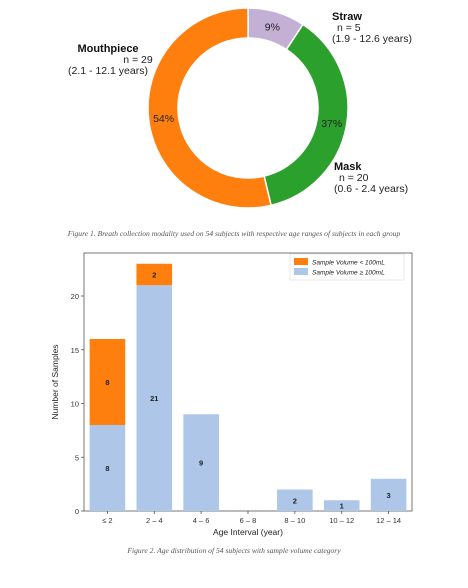  Describe the element at coordinates (75, 296) in the screenshot. I see `y-tick-label: 20` at that location.